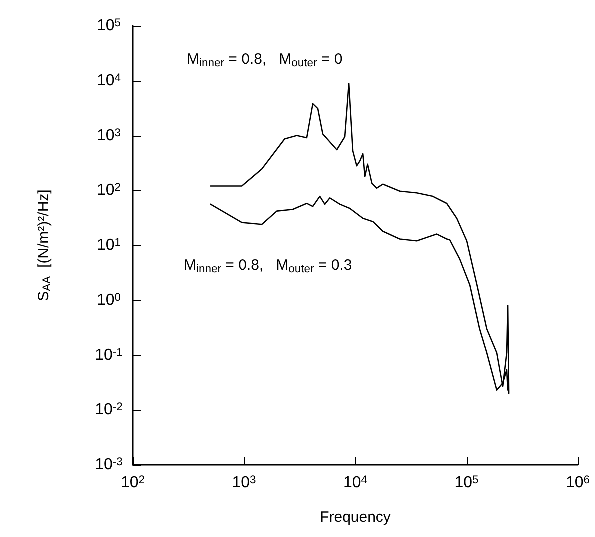 This screenshot has height=537, width=595. I want to click on y-axis-title: SAA [(N/m²)²/Hz], so click(44, 246).